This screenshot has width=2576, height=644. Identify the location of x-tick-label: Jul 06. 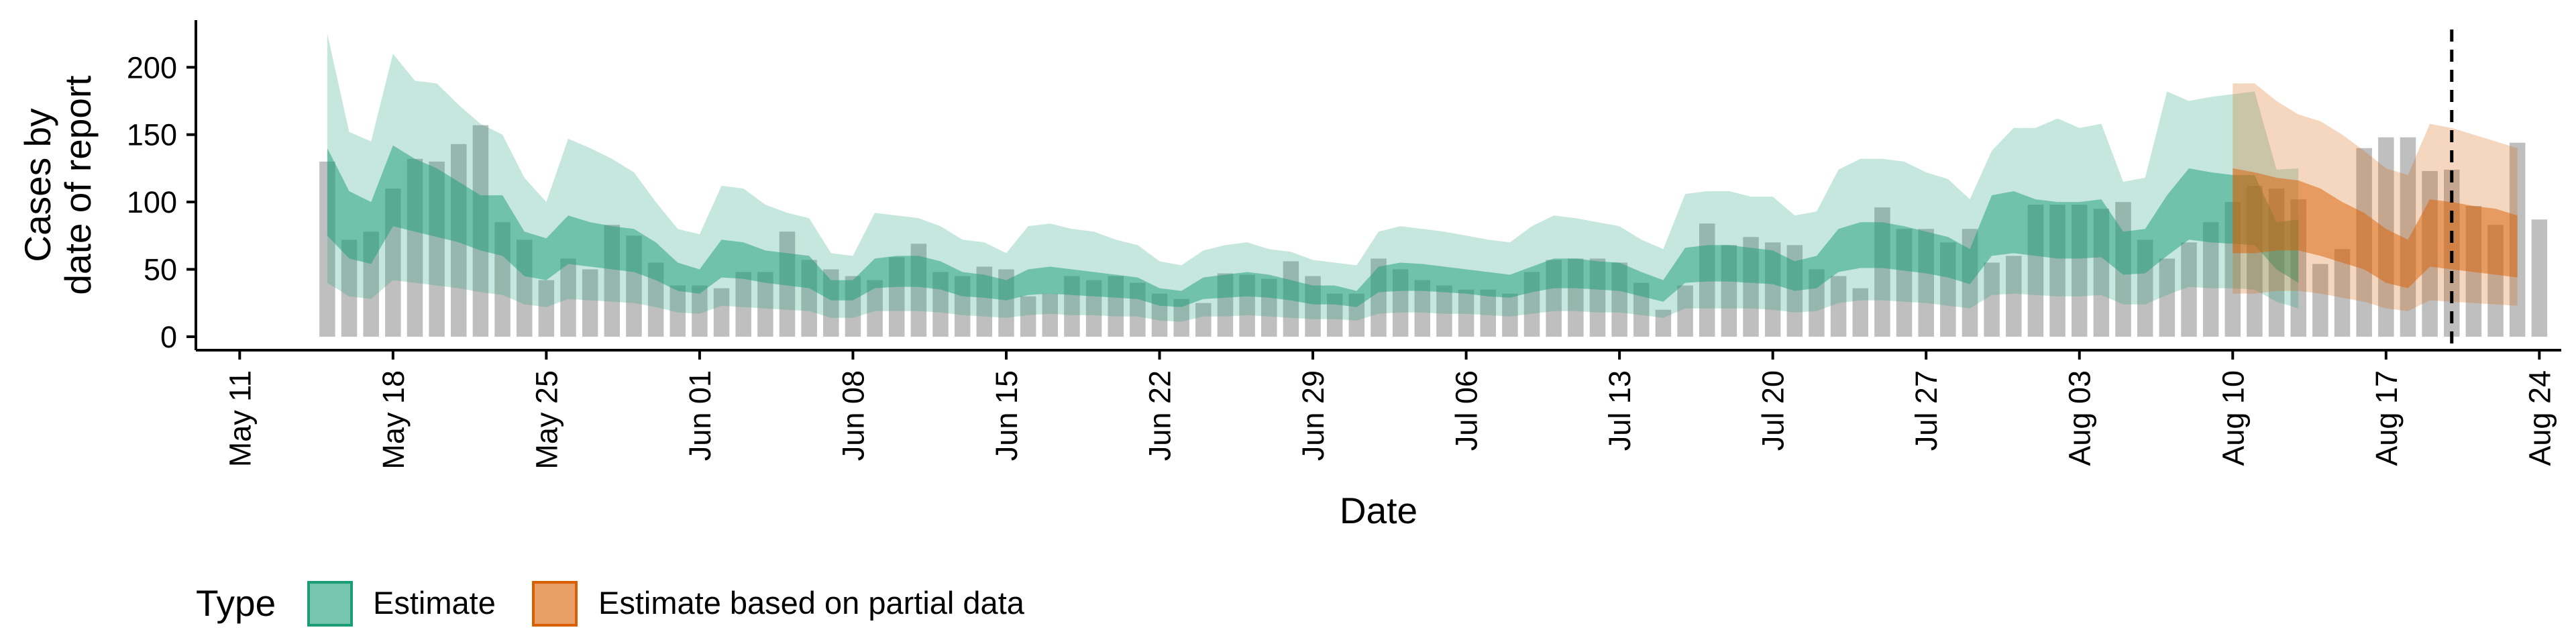
(1467, 410).